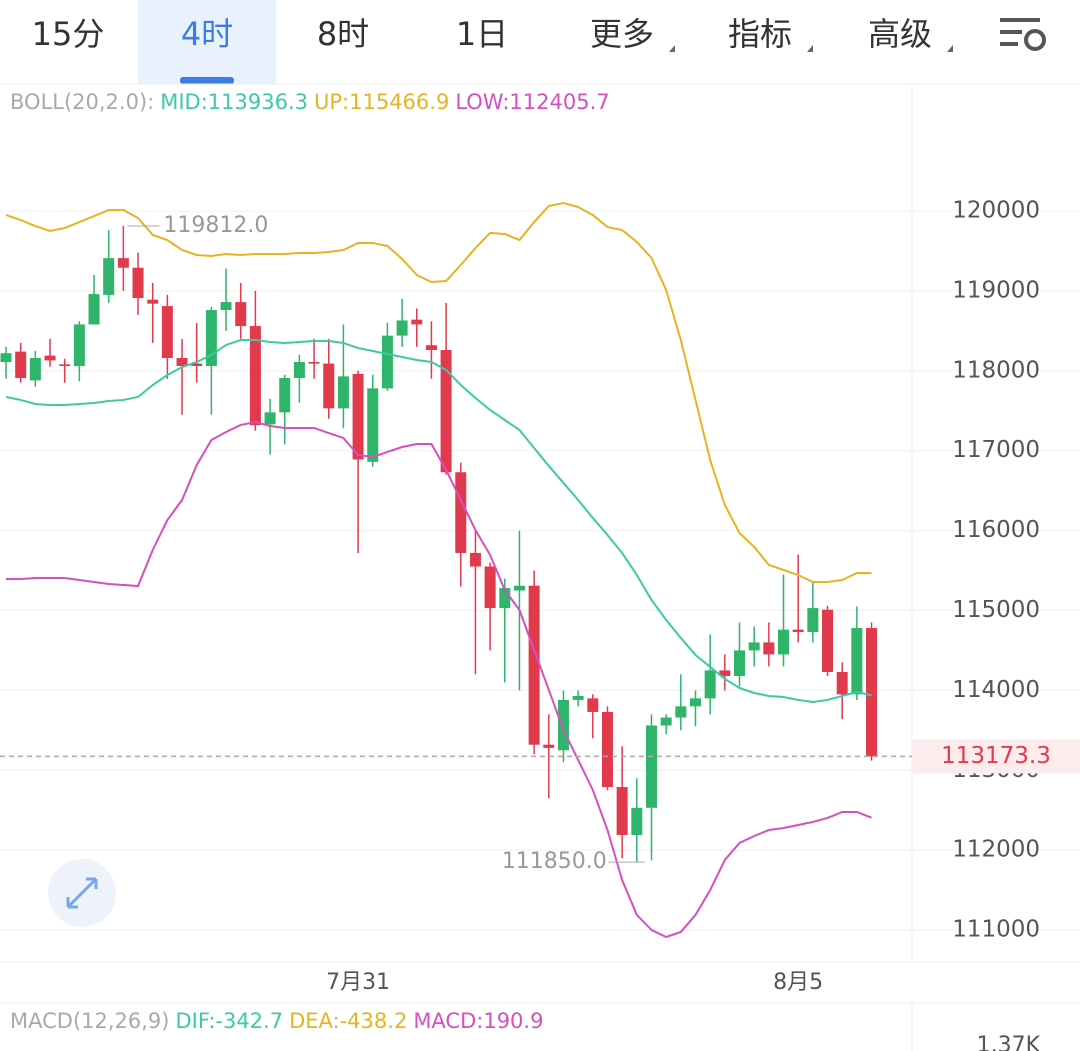 The height and width of the screenshot is (1051, 1080). What do you see at coordinates (760, 34) in the screenshot?
I see `tab: 指标` at bounding box center [760, 34].